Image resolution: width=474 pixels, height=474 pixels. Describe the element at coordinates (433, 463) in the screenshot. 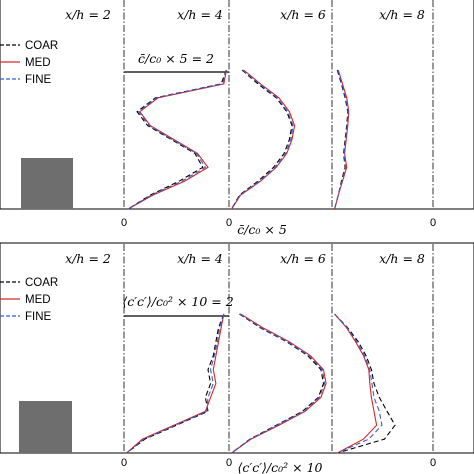

I see `tick-label-zero-x10-bottom: 0` at that location.